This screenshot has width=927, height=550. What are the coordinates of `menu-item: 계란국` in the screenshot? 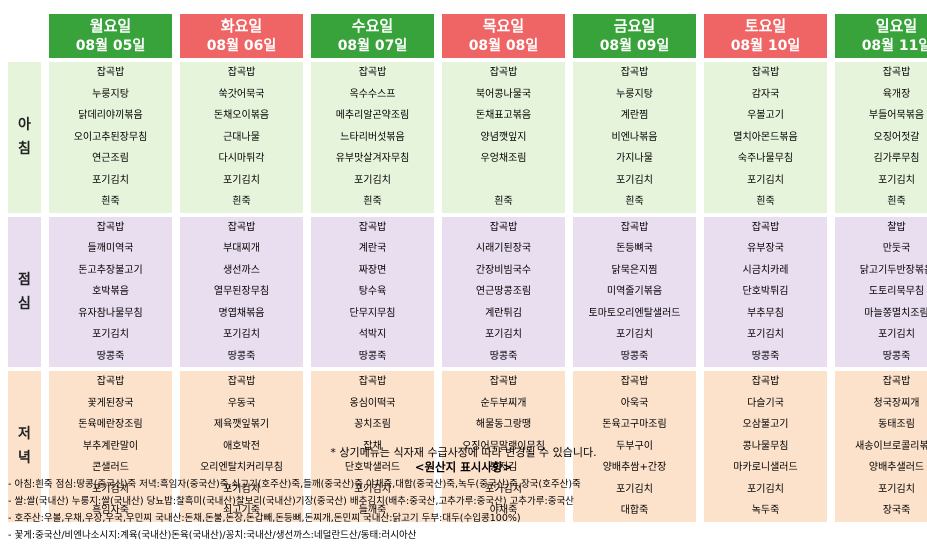 It's located at (372, 248).